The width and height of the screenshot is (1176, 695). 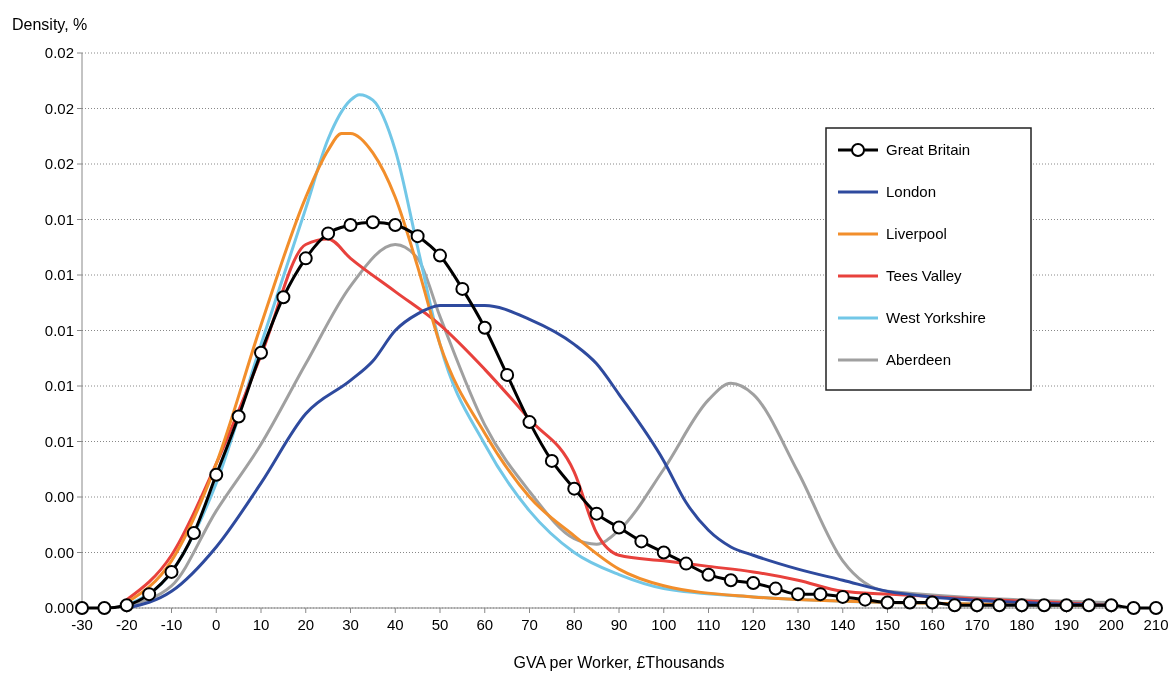 What do you see at coordinates (887, 624) in the screenshot?
I see `x-tick-label: 150` at bounding box center [887, 624].